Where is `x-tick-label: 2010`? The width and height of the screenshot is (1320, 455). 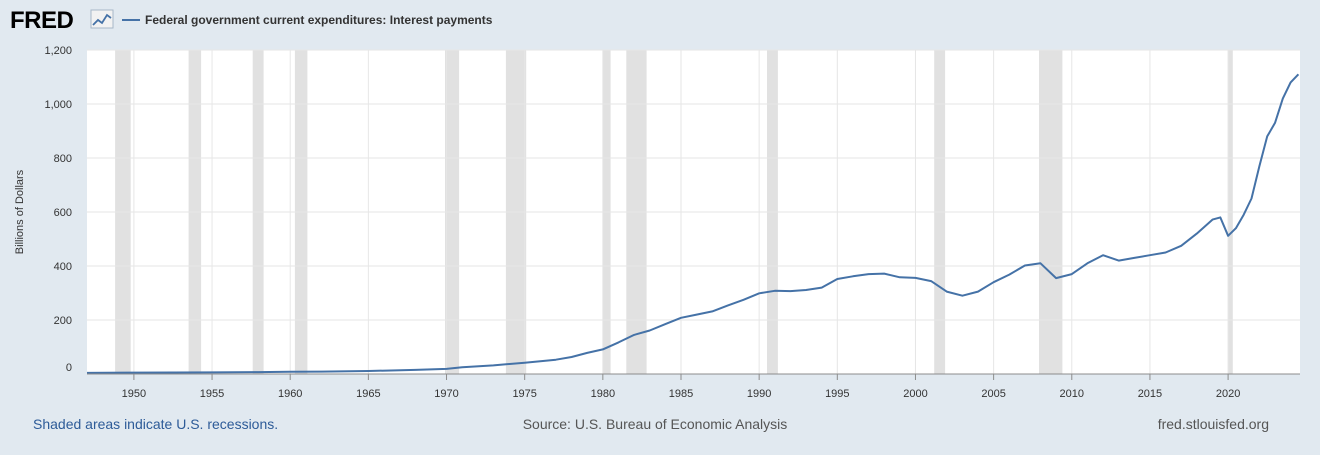 x-tick-label: 2010 is located at coordinates (1072, 394).